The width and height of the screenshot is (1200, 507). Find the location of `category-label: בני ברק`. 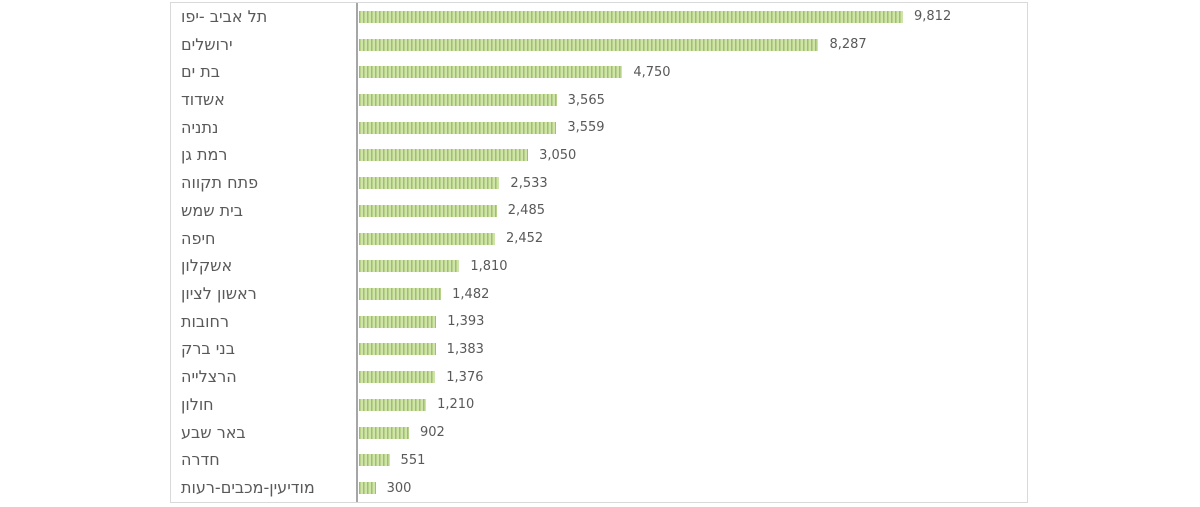

category-label: בני ברק is located at coordinates (208, 349).